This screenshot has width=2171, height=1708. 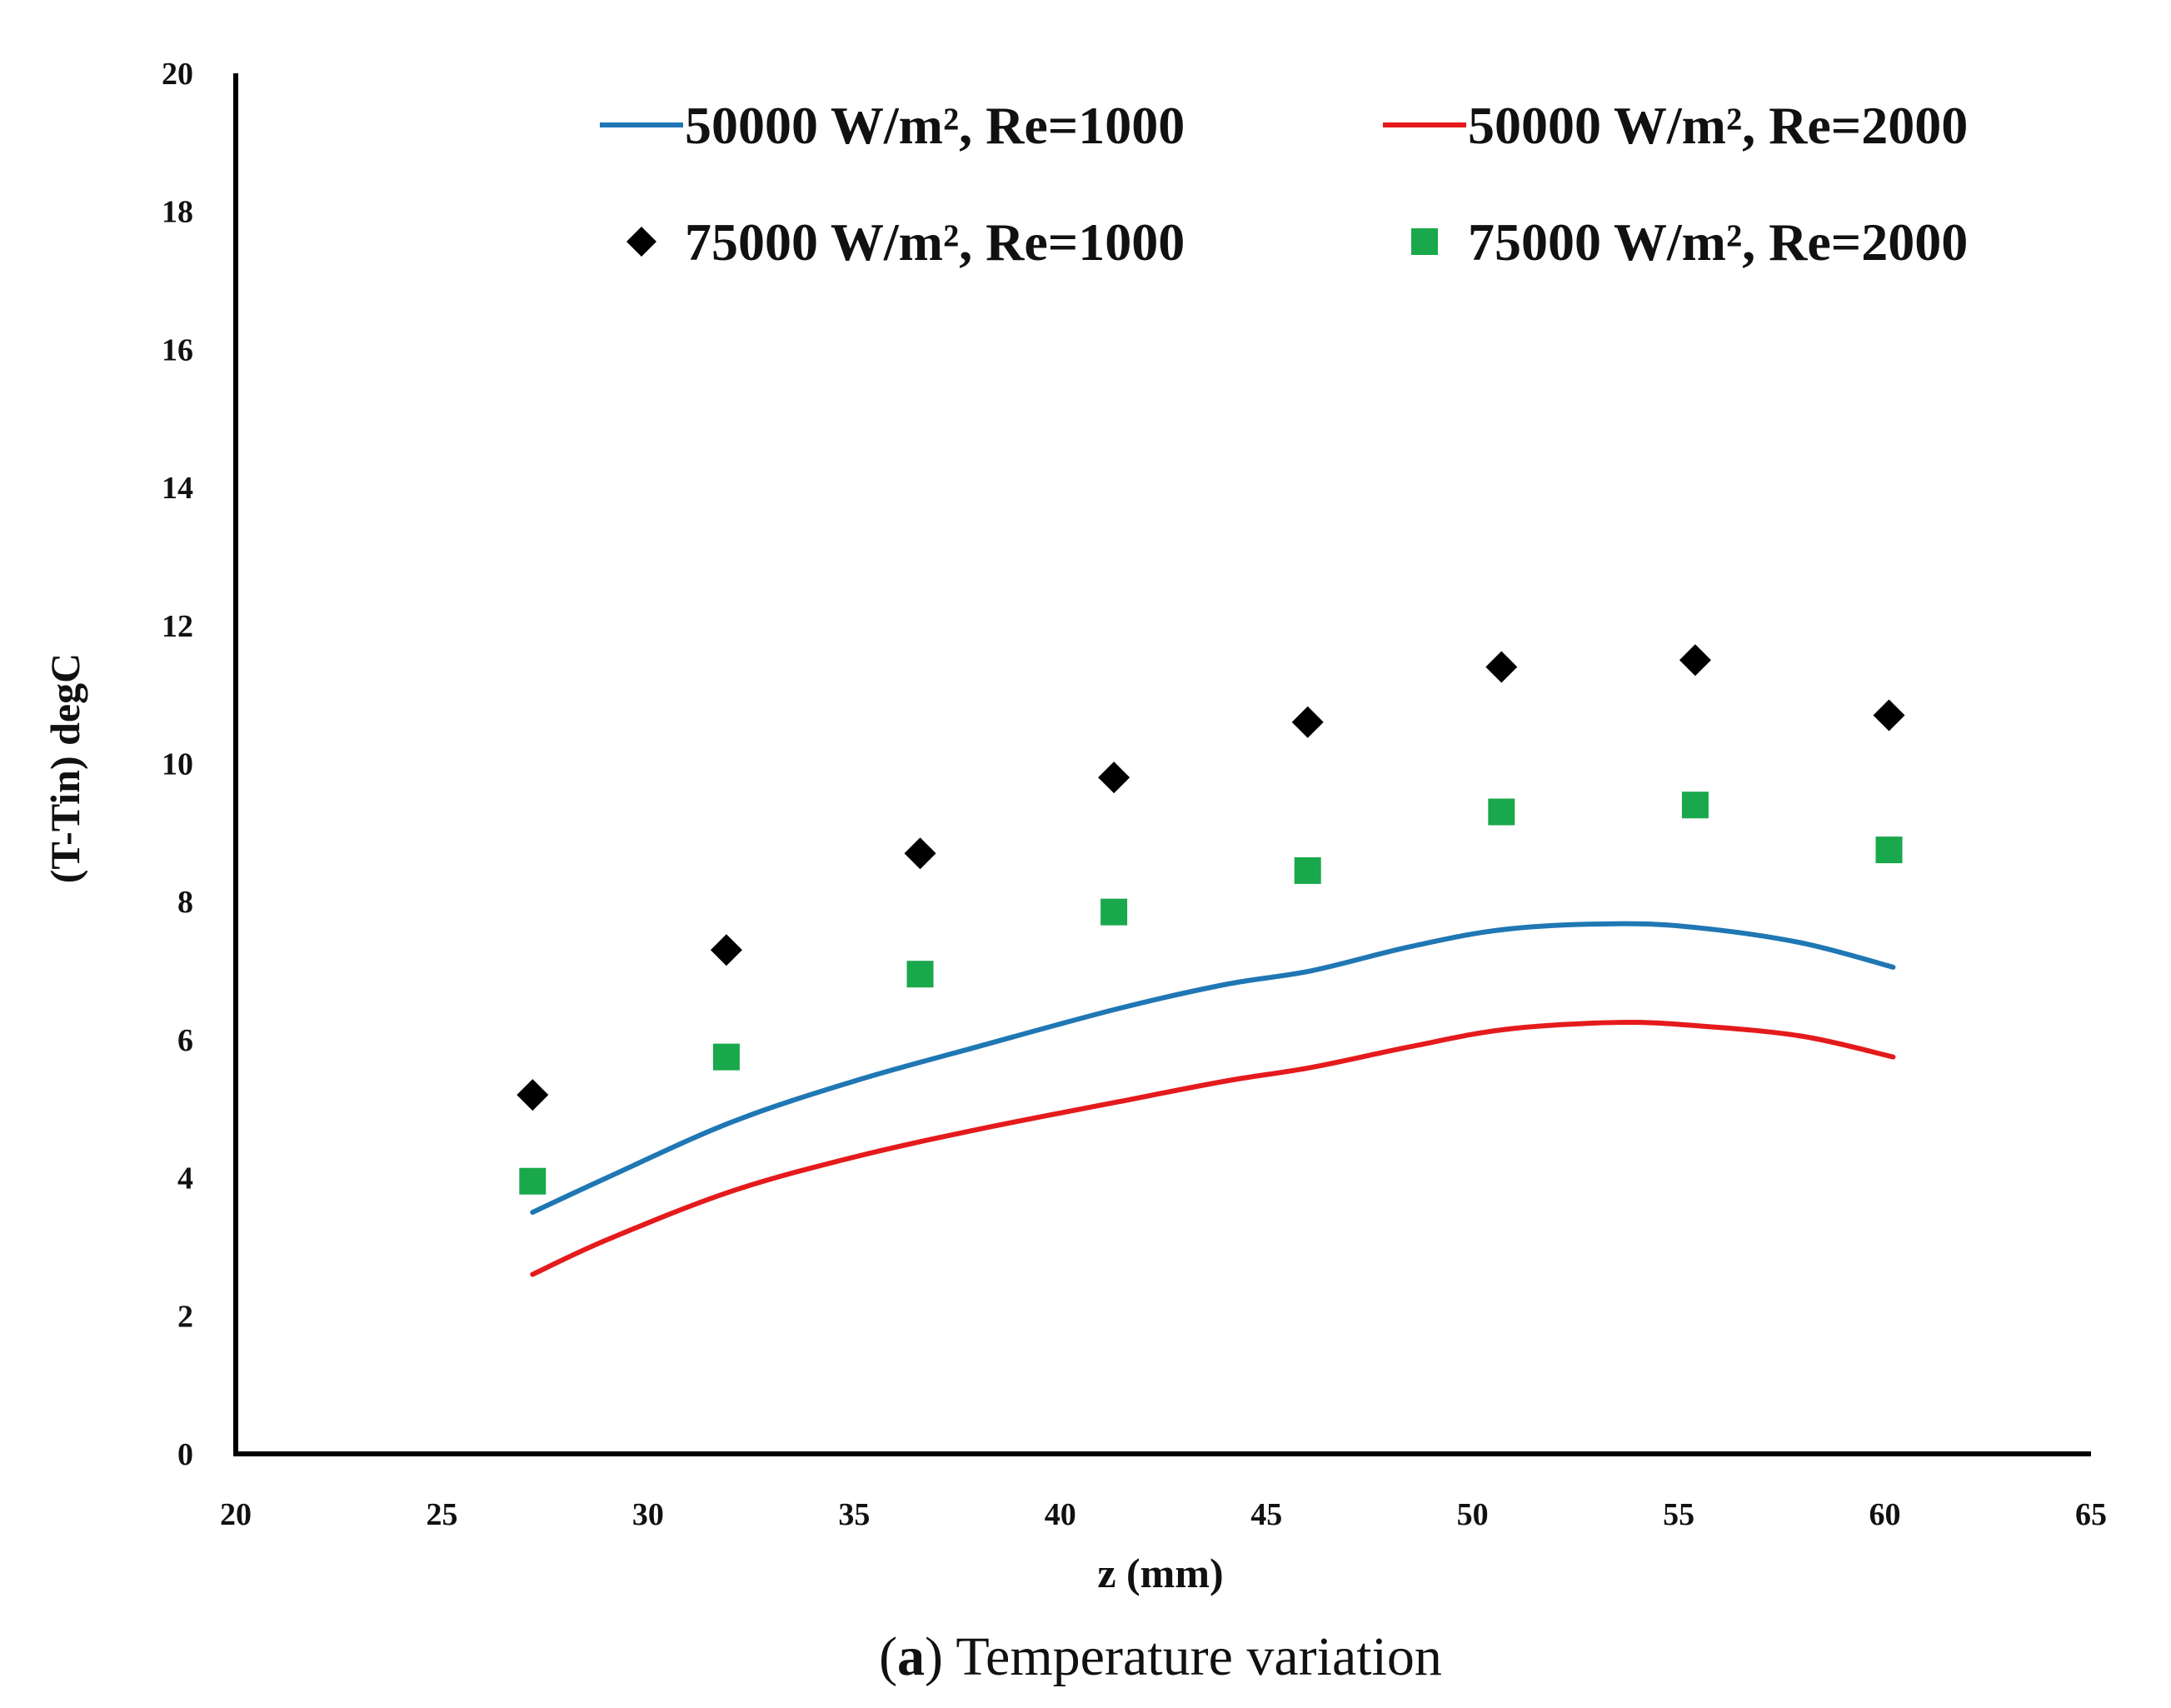 I want to click on caption-label: a, so click(x=911, y=1656).